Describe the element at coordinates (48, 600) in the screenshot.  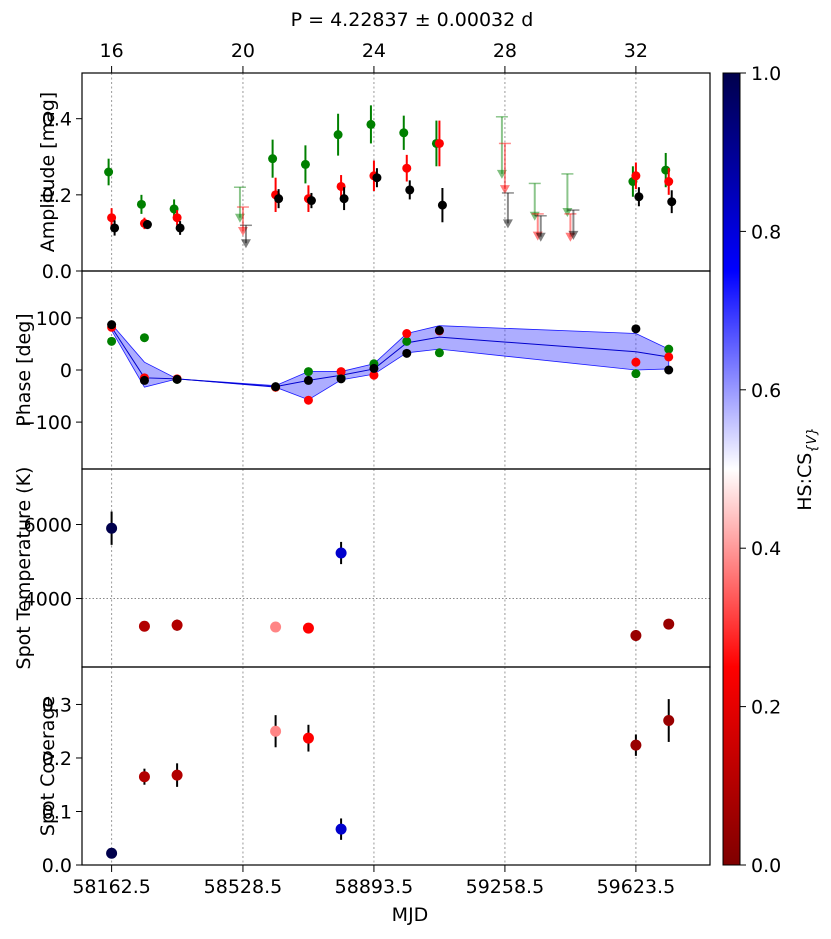
I see `y-tick-label: 4000` at that location.